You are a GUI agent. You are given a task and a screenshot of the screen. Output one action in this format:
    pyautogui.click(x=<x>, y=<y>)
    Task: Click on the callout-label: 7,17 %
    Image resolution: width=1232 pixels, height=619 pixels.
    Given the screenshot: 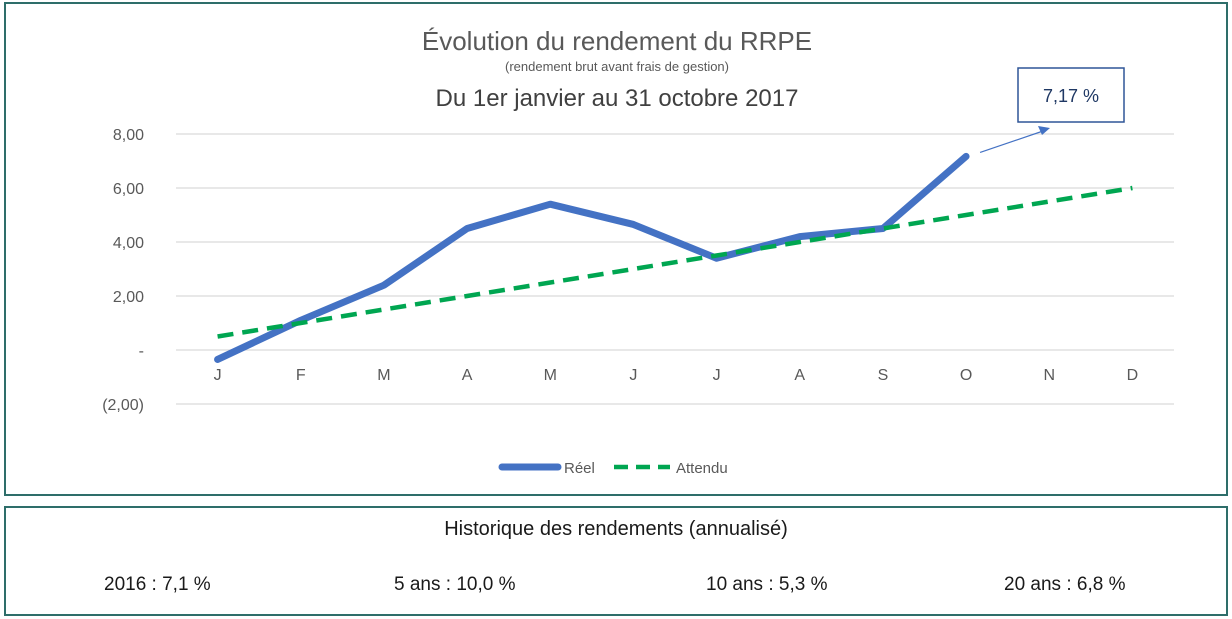 What is the action you would take?
    pyautogui.click(x=1071, y=96)
    